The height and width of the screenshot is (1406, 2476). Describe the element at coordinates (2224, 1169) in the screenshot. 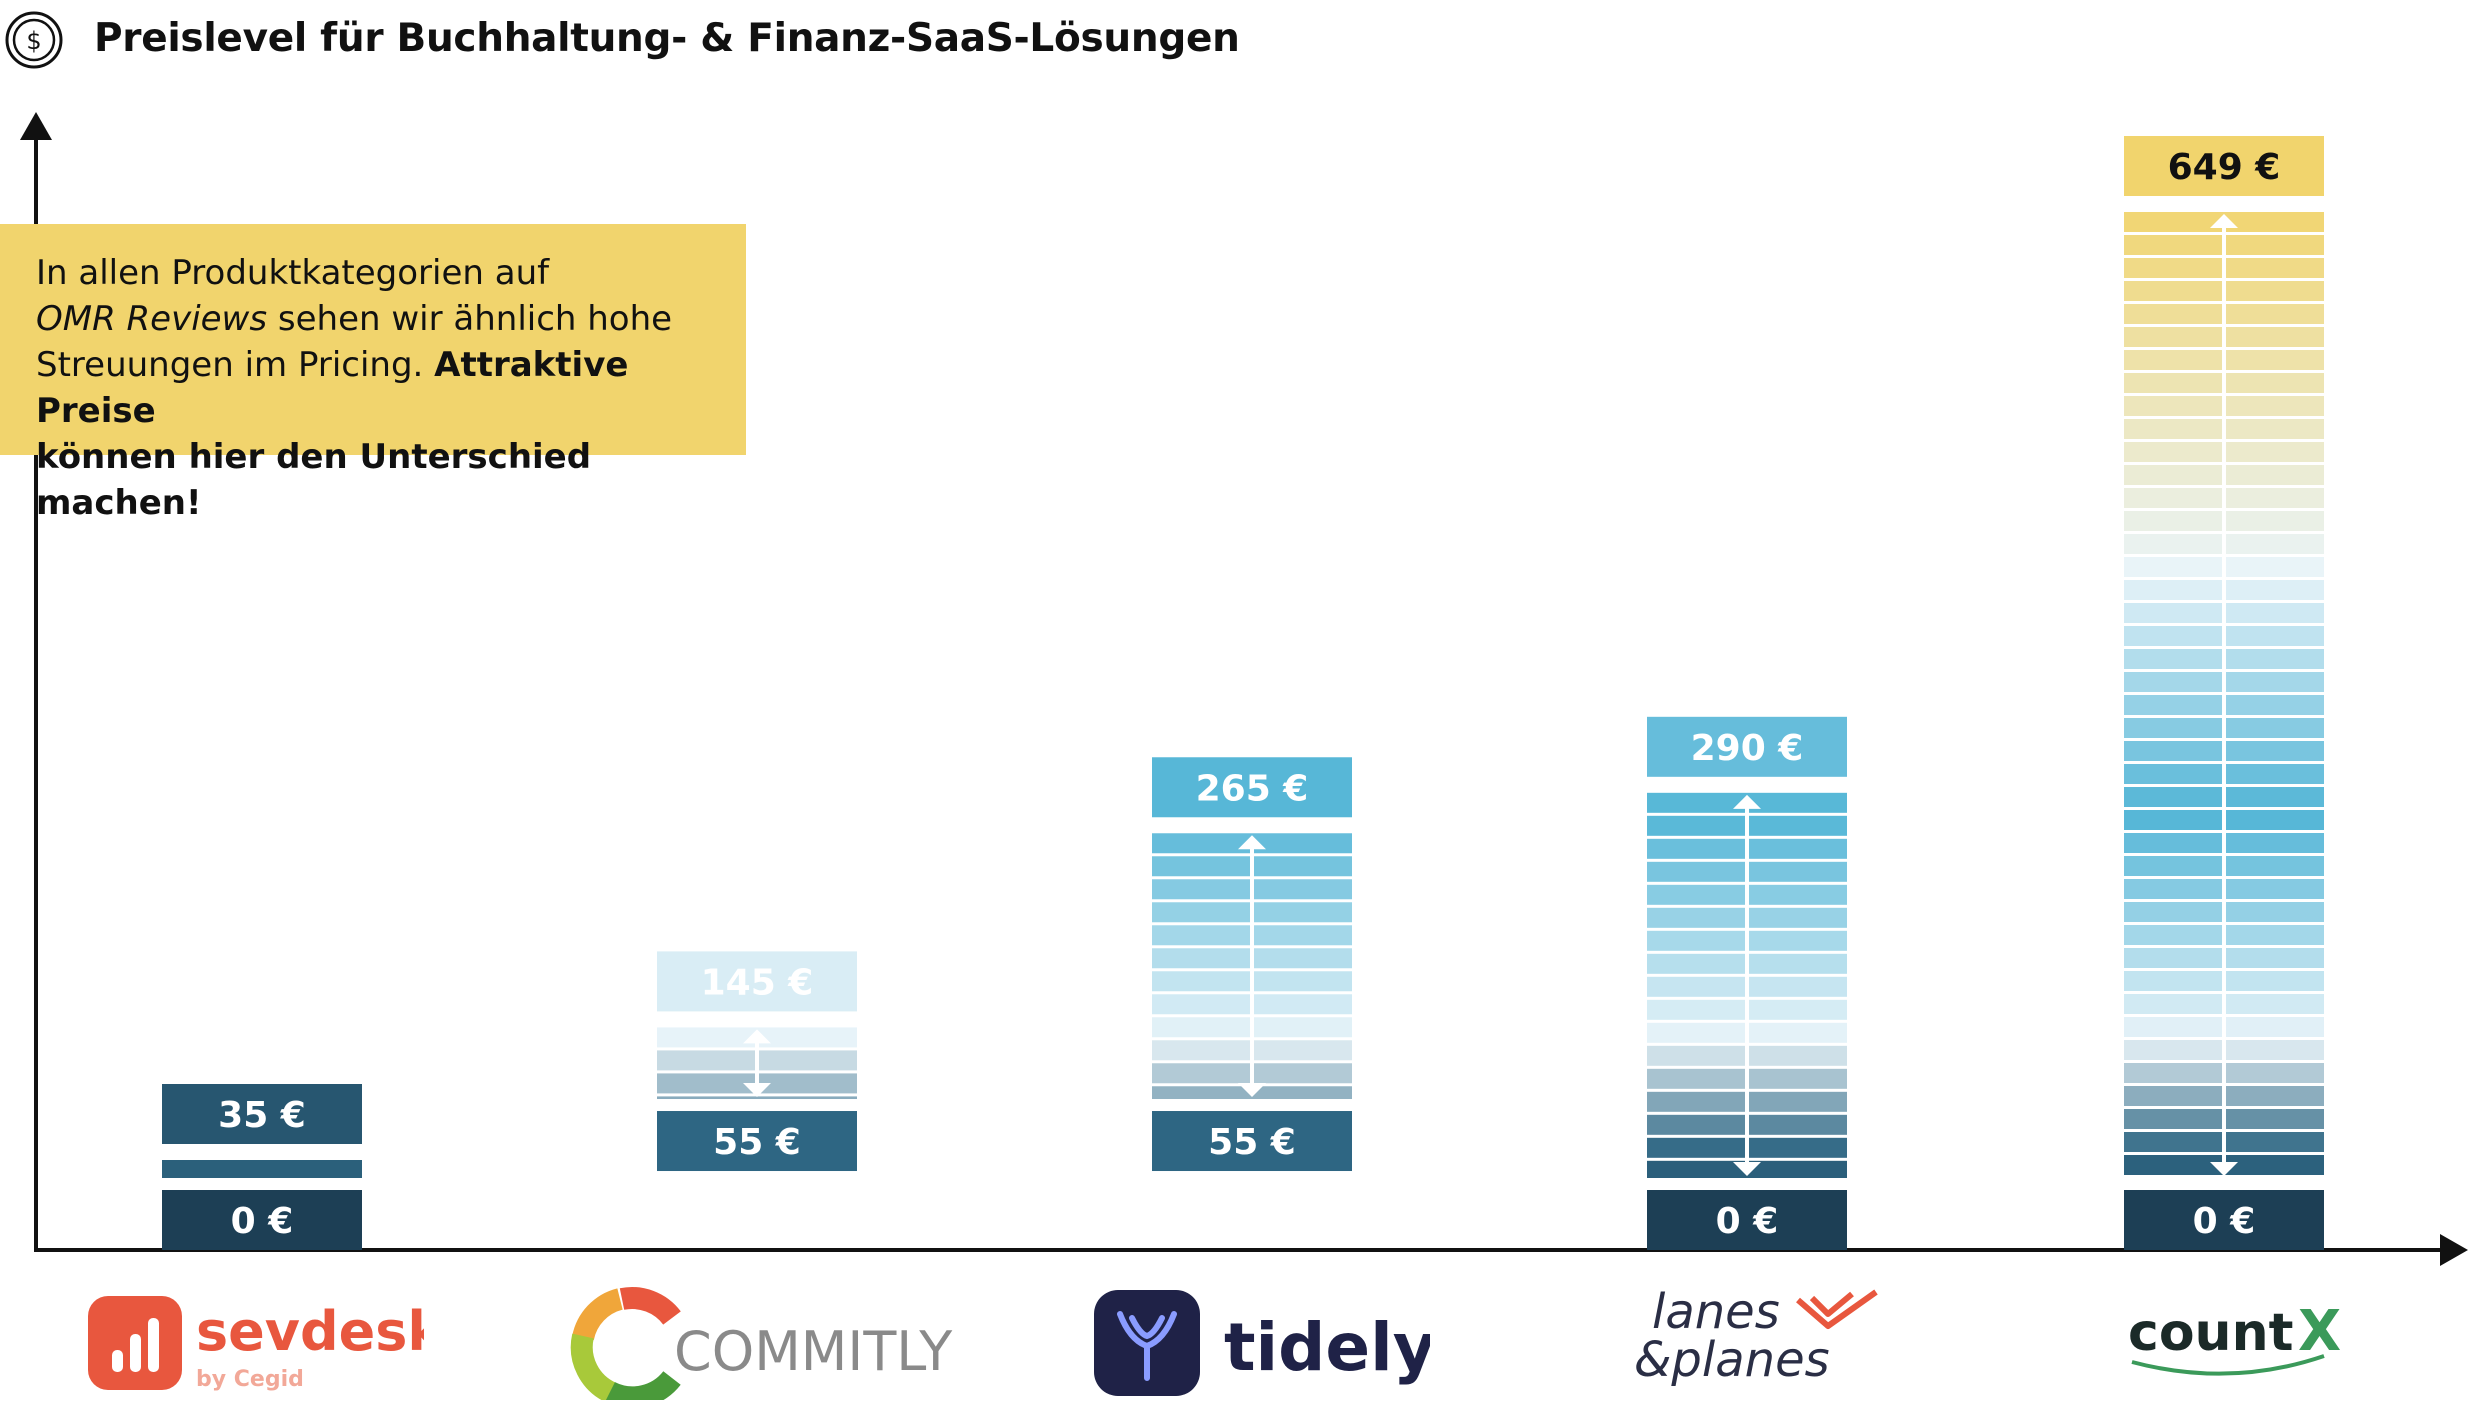

I see `bar-5-arrow-down` at that location.